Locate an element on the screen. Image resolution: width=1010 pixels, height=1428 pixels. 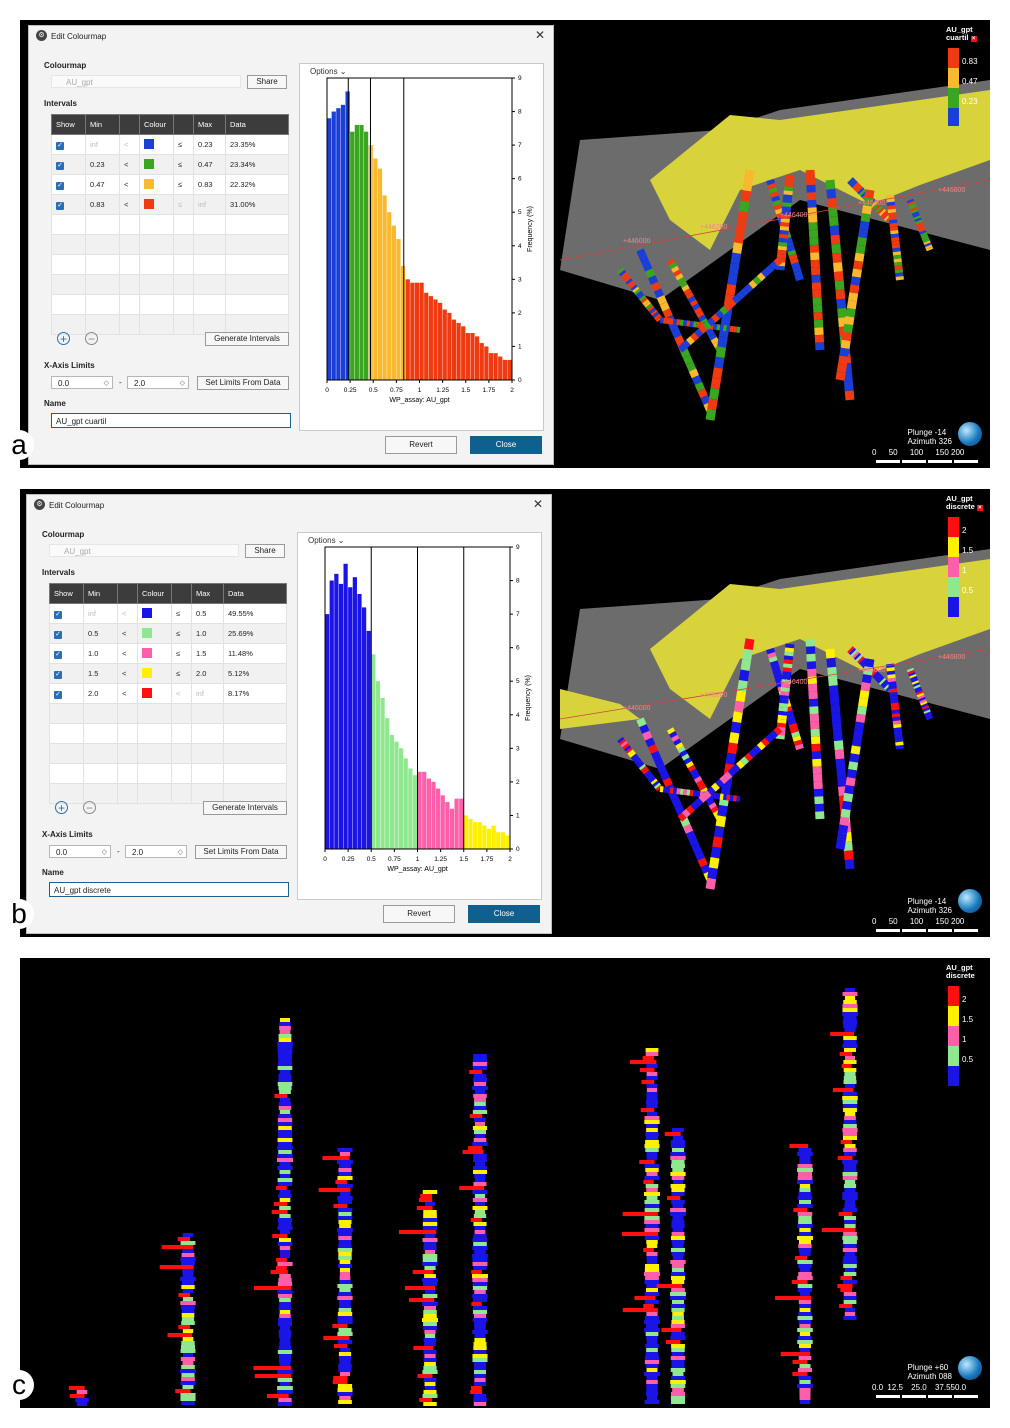
min-cell: 0.5 is located at coordinates (100, 633).